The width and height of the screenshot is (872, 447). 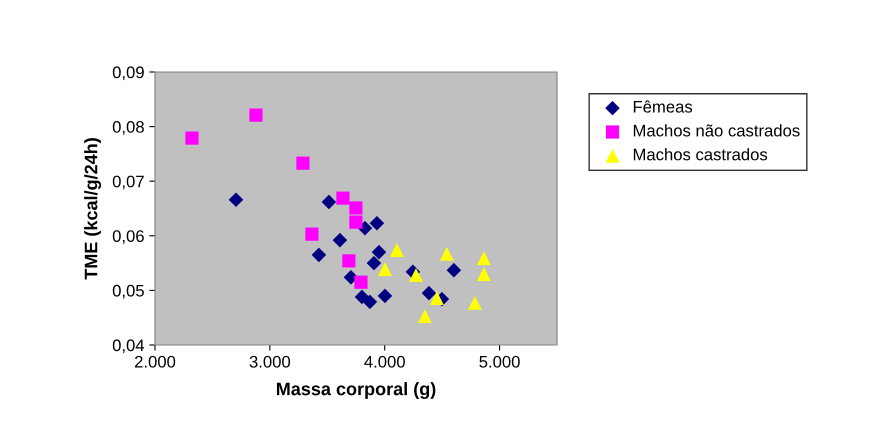 What do you see at coordinates (499, 362) in the screenshot?
I see `x-tick-label: 5.000` at bounding box center [499, 362].